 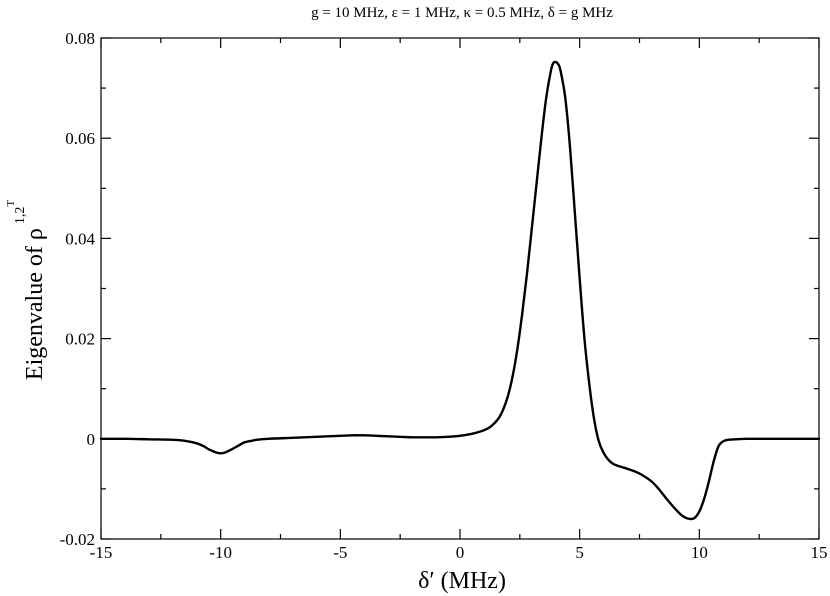 I want to click on x-tick-label: 5, so click(x=579, y=552).